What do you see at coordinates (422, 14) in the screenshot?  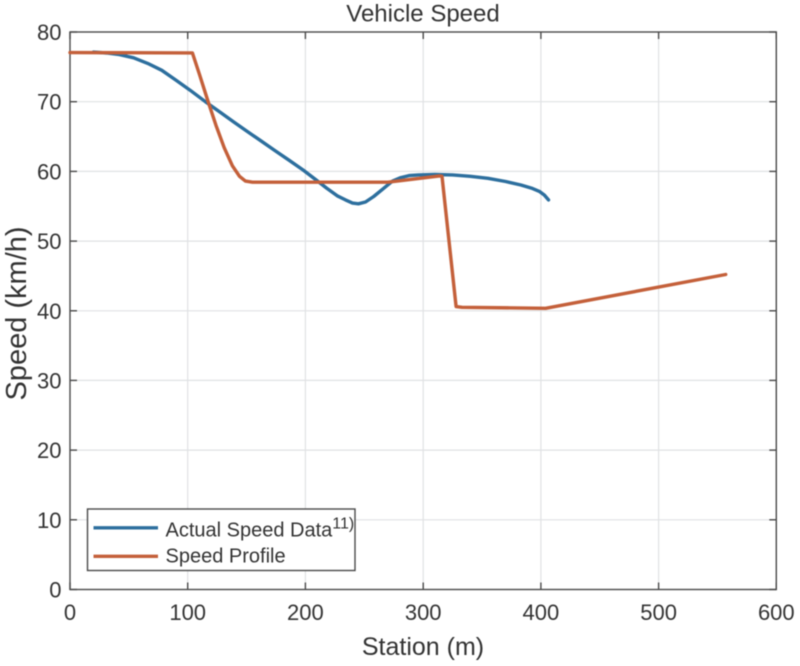 I see `svg-text: Vehicle Speed` at bounding box center [422, 14].